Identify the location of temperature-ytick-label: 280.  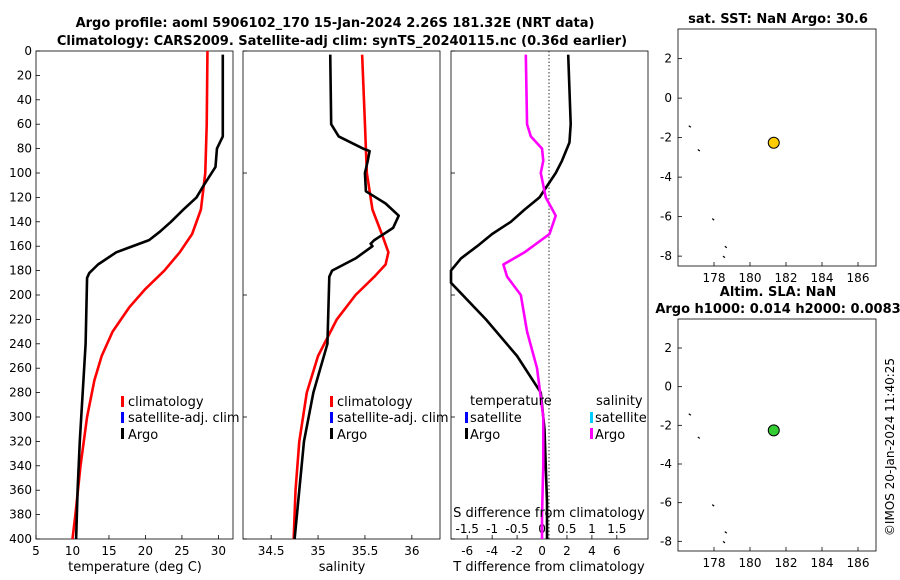
(20, 393).